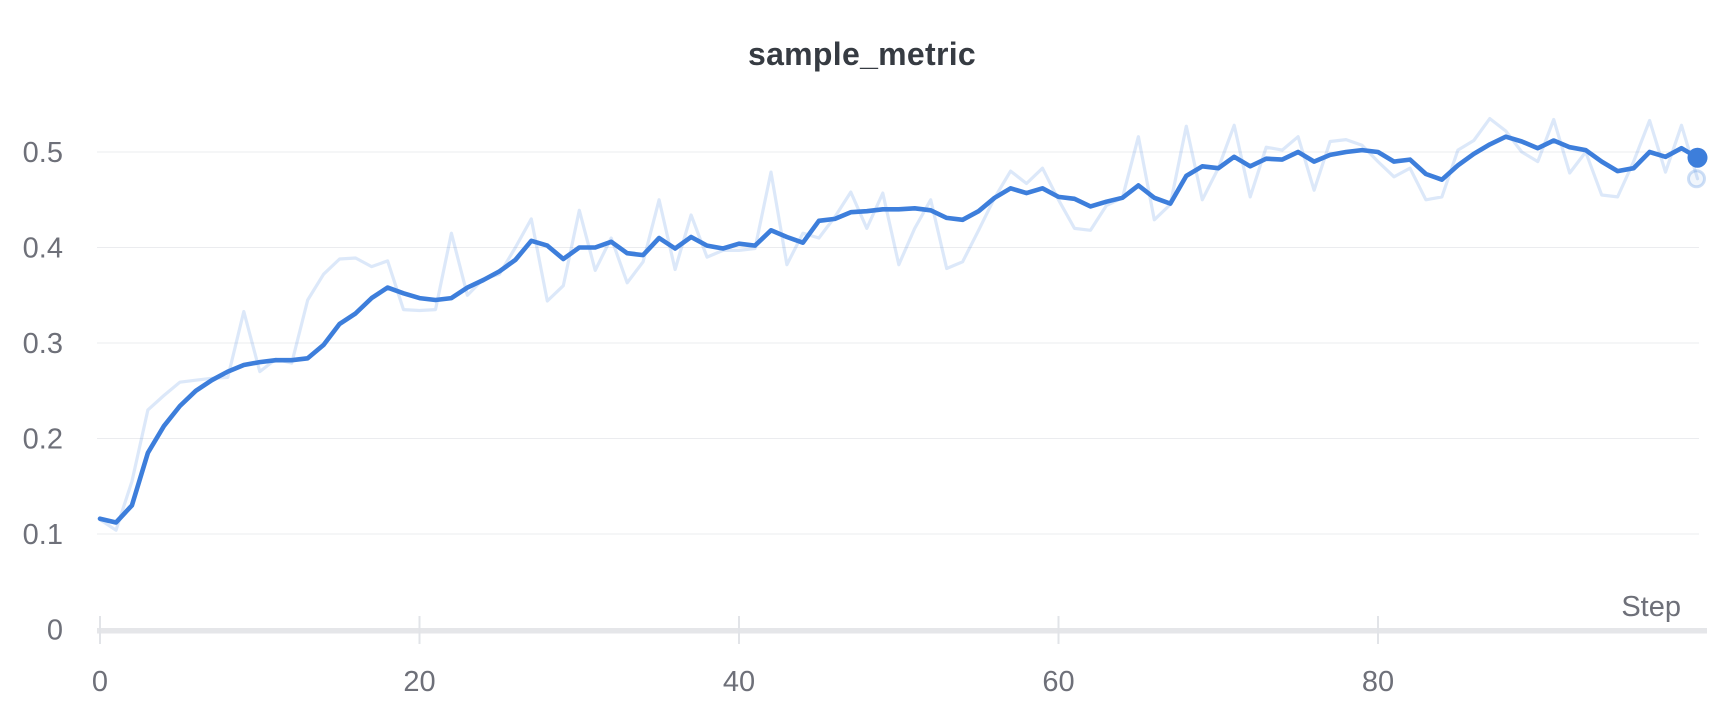 The image size is (1724, 722). I want to click on y-tick-label: 0, so click(55, 631).